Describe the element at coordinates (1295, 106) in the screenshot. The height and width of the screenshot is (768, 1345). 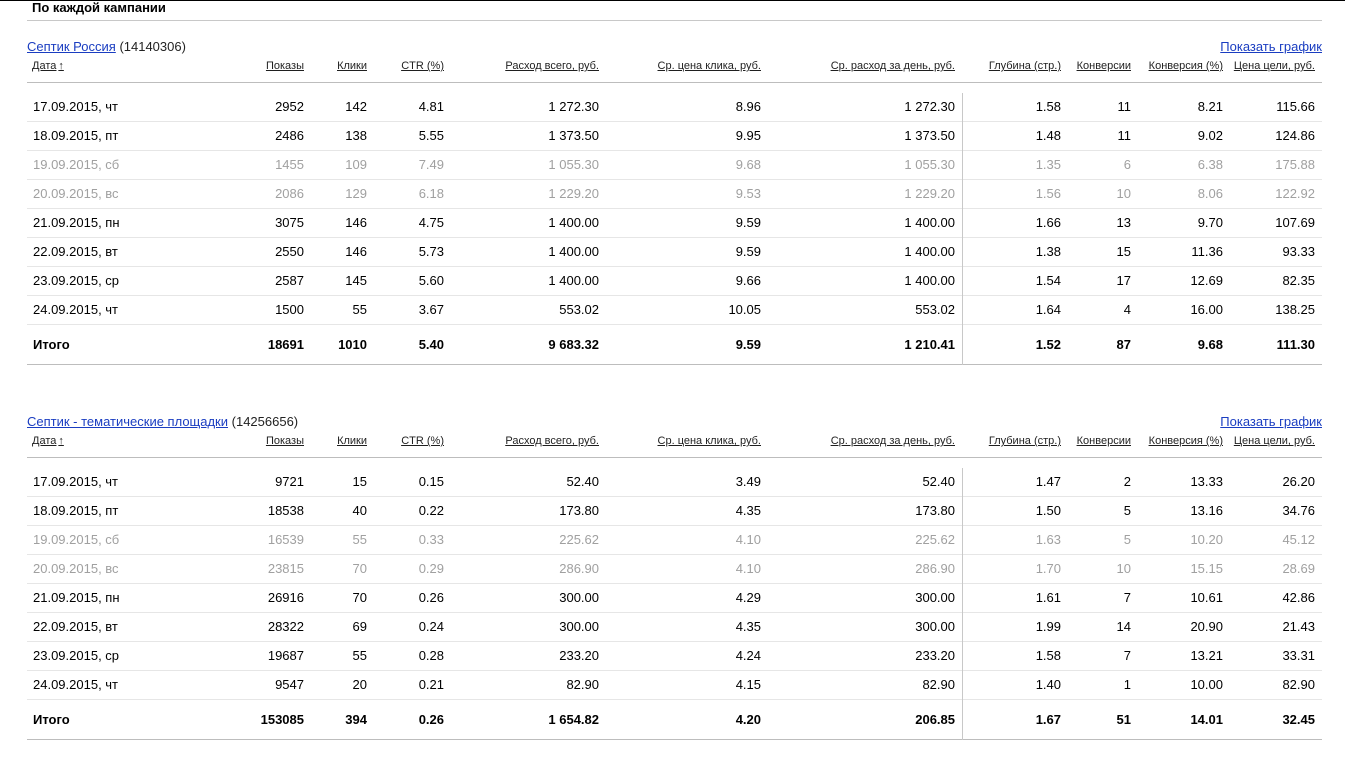
I see `cell-goal-price: 115.66` at that location.